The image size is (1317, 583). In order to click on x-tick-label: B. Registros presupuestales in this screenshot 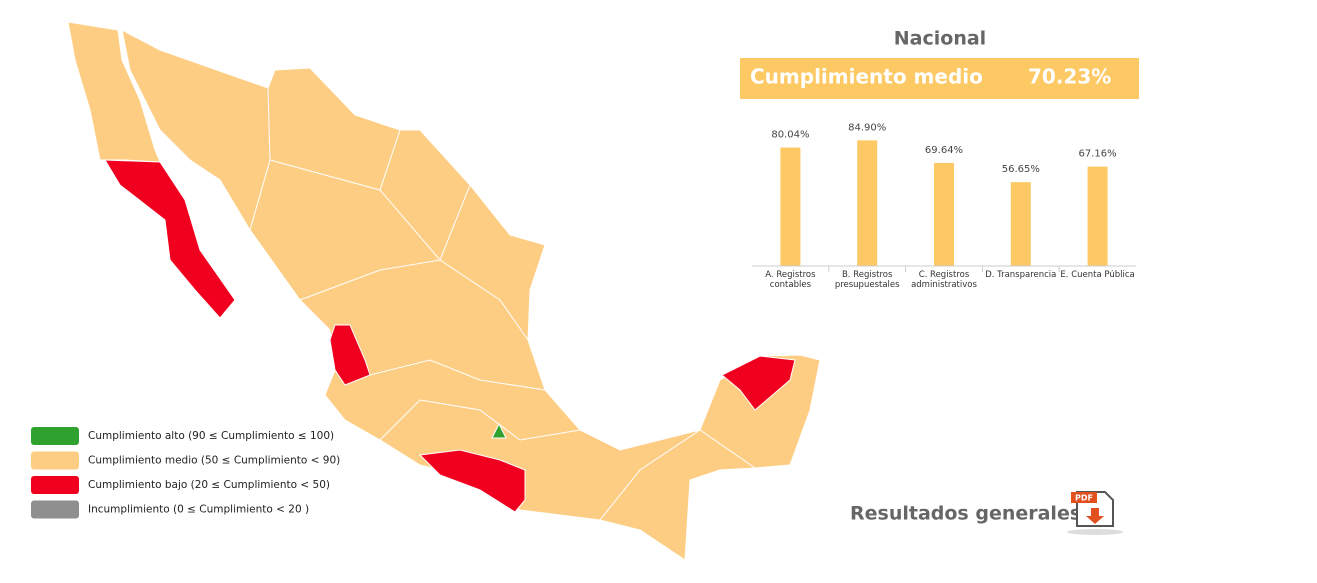, I will do `click(867, 280)`.